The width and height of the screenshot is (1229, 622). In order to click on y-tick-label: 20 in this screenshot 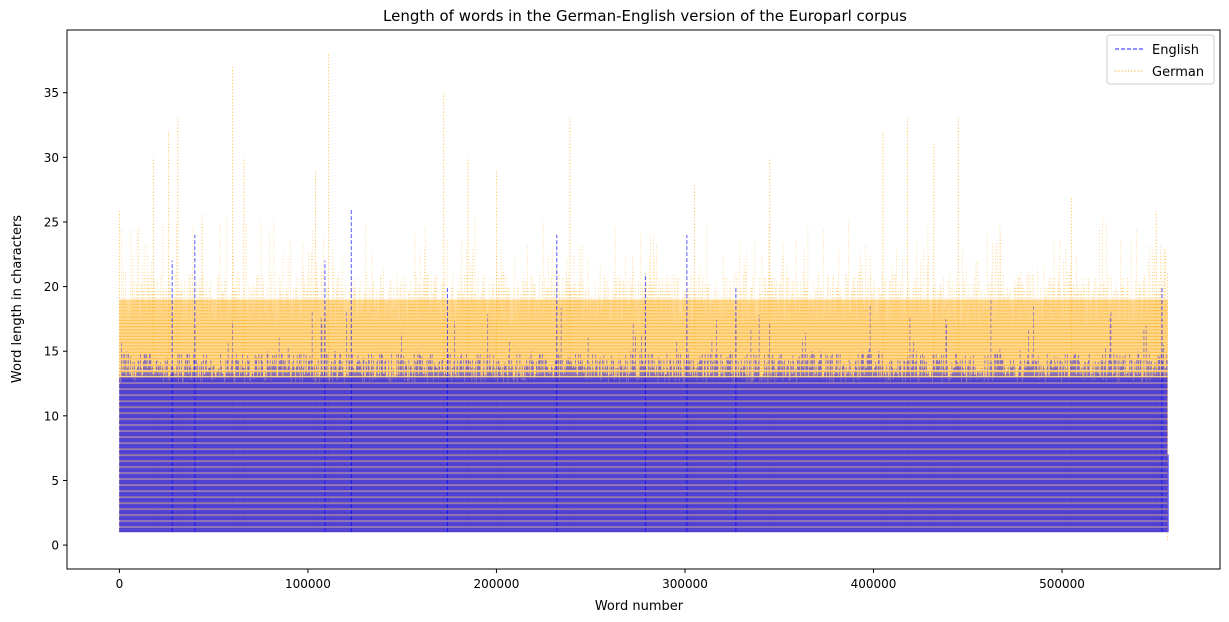, I will do `click(51, 287)`.